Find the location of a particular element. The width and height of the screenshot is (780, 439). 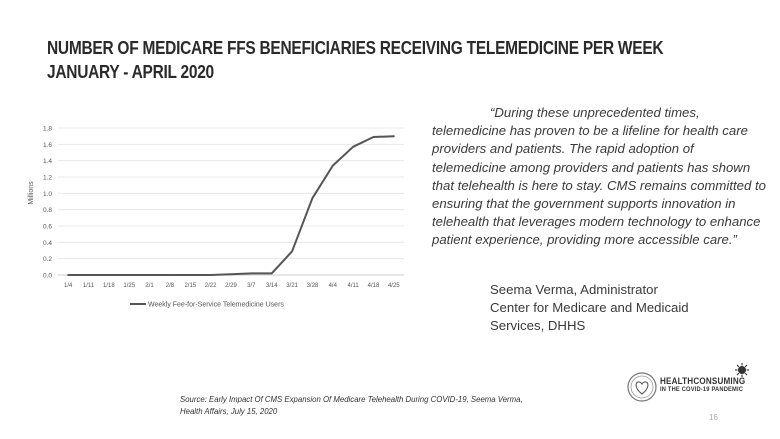

x-tick-label: 3/21 is located at coordinates (292, 286).